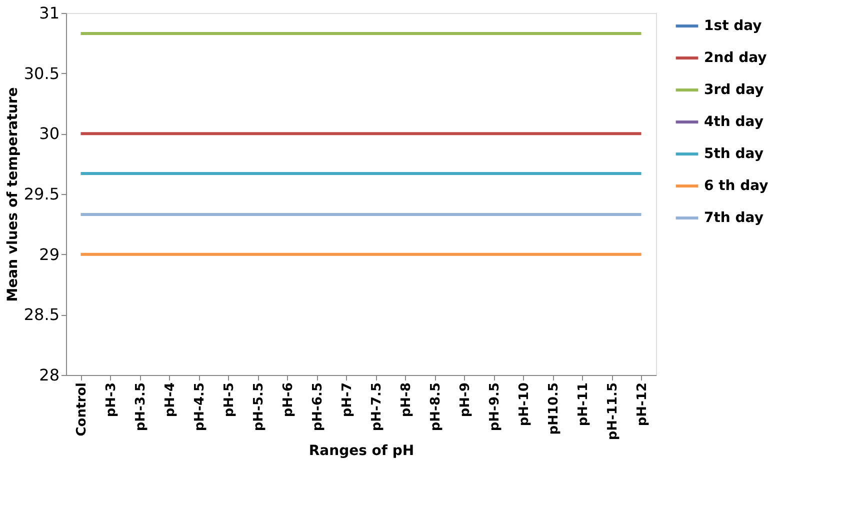 The height and width of the screenshot is (529, 858). Describe the element at coordinates (12, 194) in the screenshot. I see `y-axis-title: Mean vlues of temperature` at that location.